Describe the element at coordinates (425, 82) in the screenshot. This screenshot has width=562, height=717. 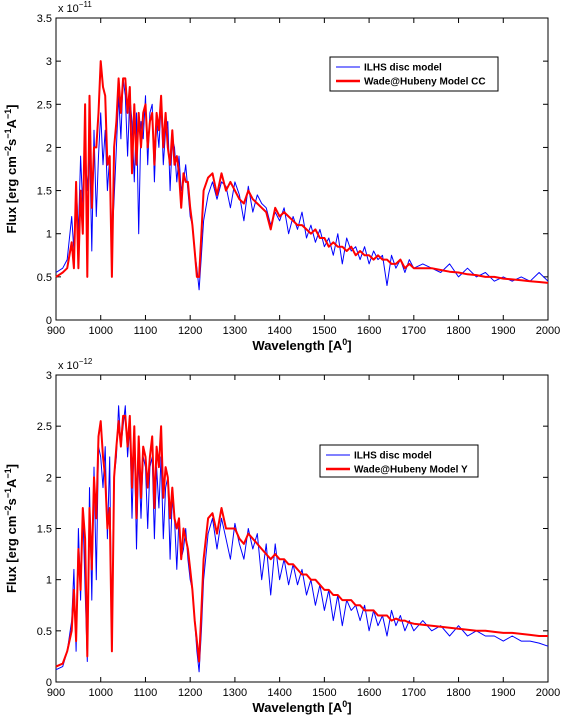
I see `legend-entry: Wade@Hubeny Model CC` at that location.